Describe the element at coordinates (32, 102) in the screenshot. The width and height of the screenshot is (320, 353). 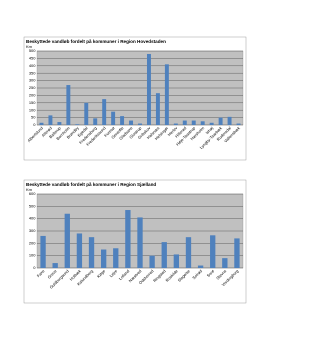
I see `y-tick-label: 150` at that location.